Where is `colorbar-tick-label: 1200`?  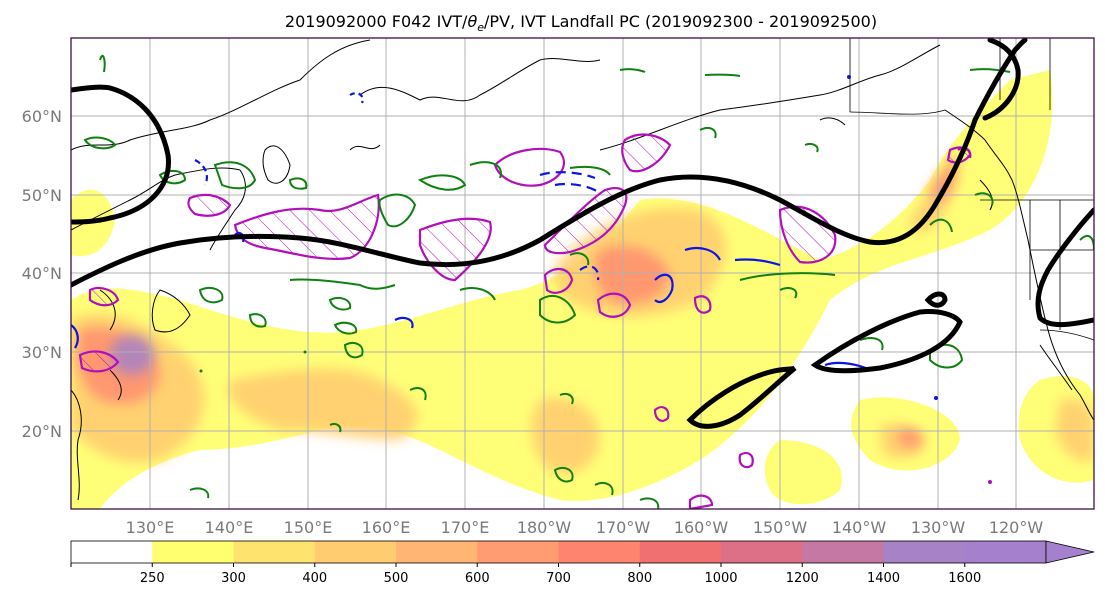
colorbar-tick-label: 1200 is located at coordinates (802, 578).